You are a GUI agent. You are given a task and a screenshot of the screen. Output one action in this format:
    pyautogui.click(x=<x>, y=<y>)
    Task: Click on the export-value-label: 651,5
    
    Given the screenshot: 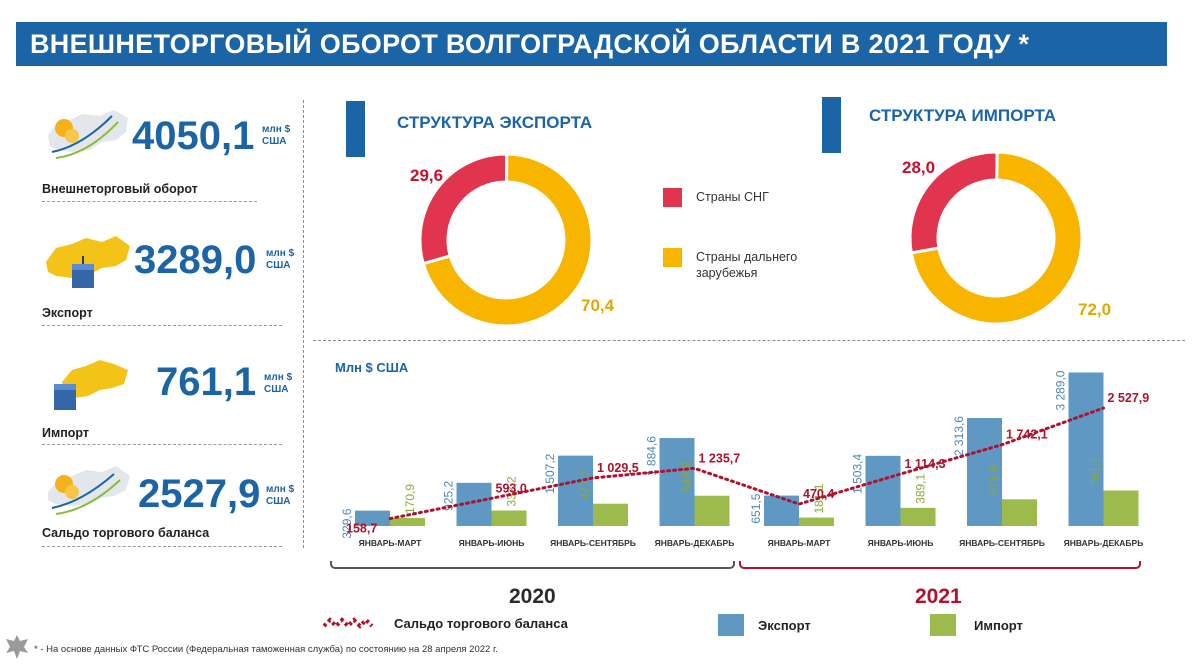 What is the action you would take?
    pyautogui.click(x=756, y=508)
    